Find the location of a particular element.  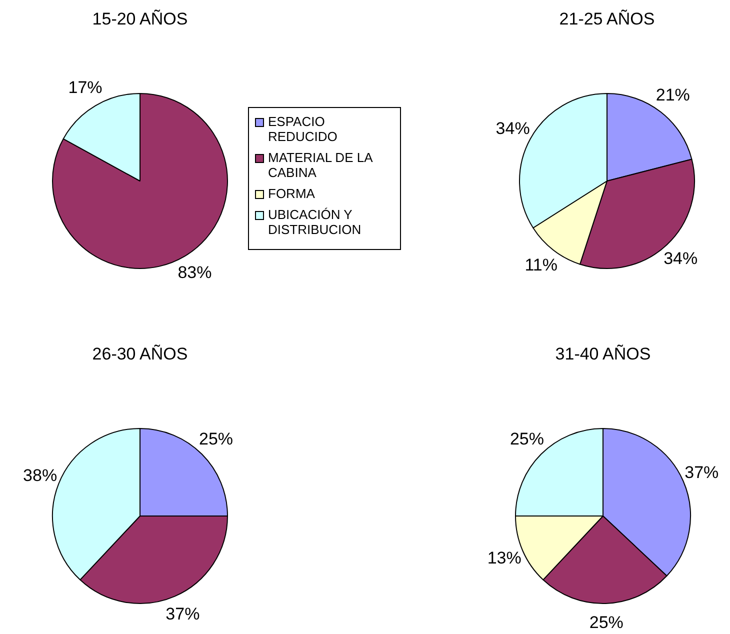

data-label: 17% is located at coordinates (85, 88).